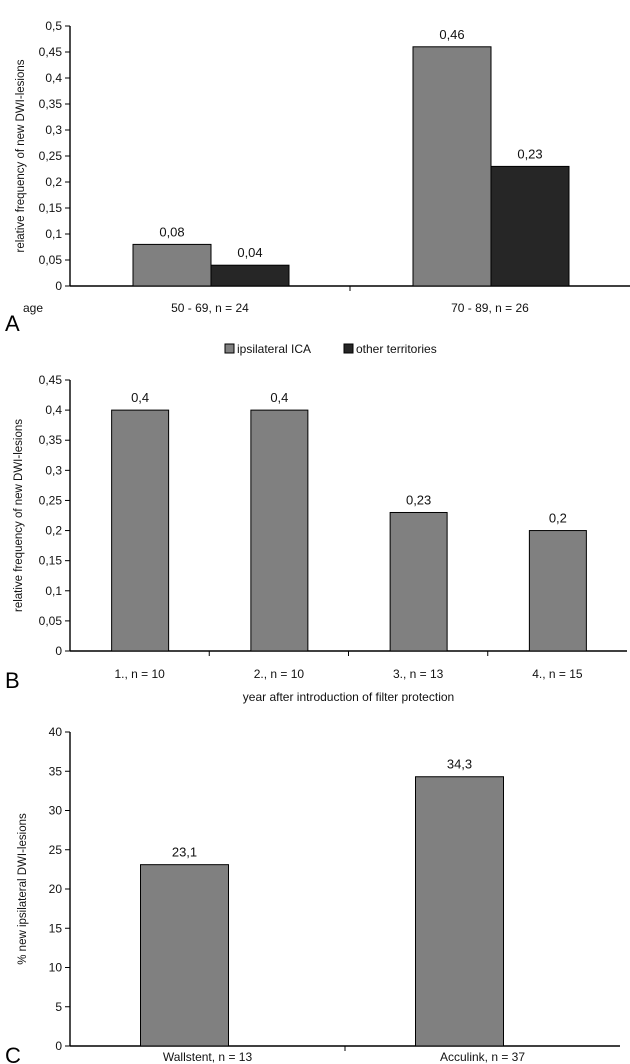 The image size is (630, 1064). What do you see at coordinates (249, 252) in the screenshot?
I see `panel-a-bar-value-label: 0,04` at bounding box center [249, 252].